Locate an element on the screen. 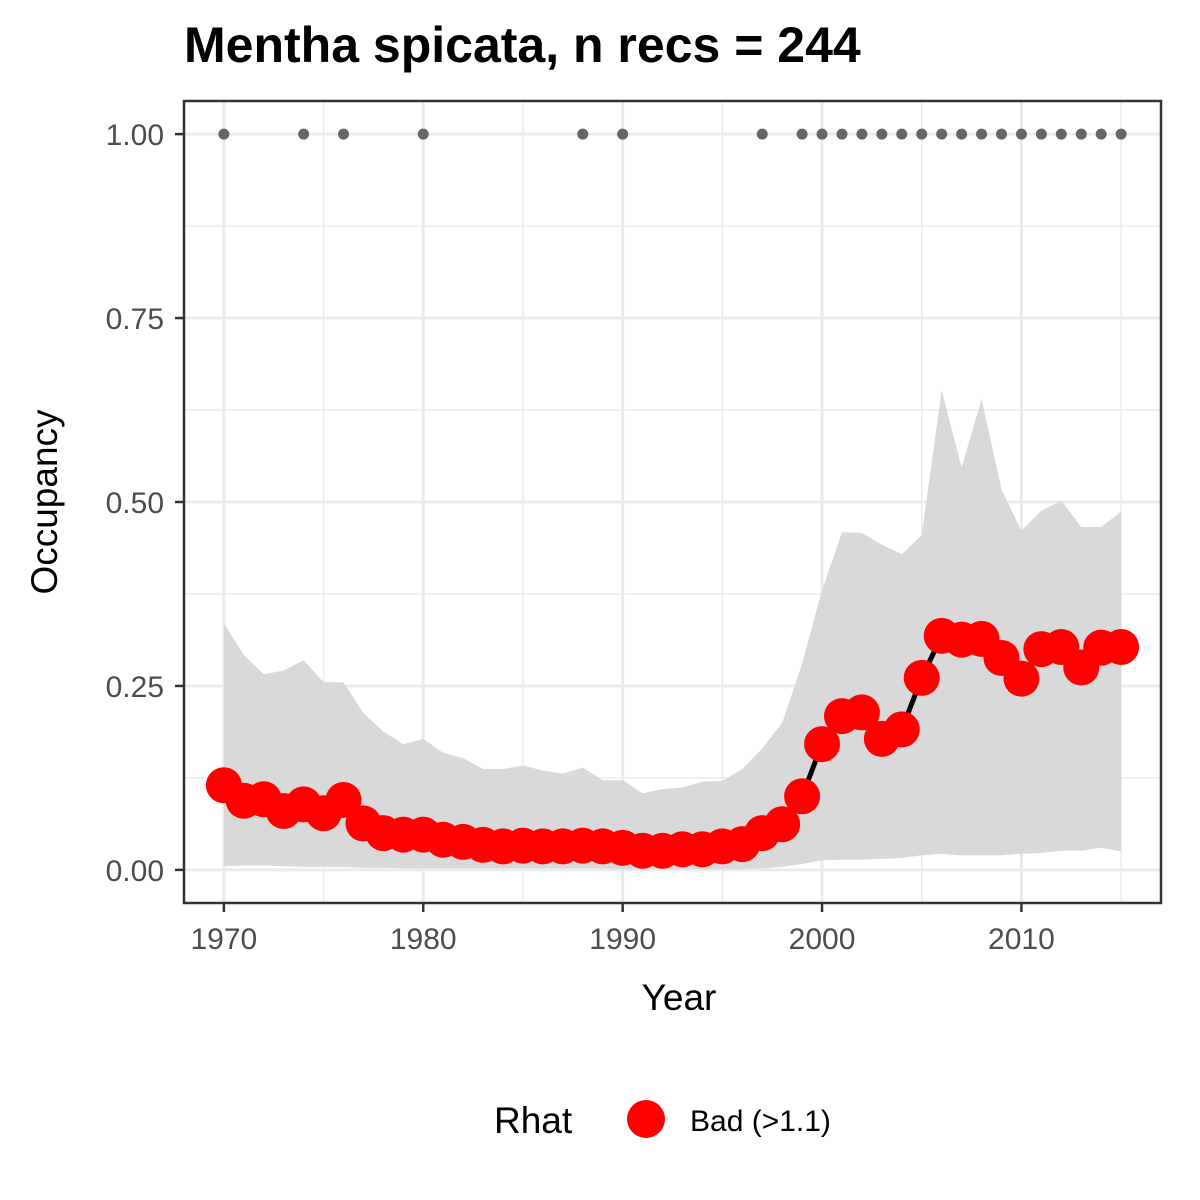  x-tick-label: 1990 is located at coordinates (622, 939).